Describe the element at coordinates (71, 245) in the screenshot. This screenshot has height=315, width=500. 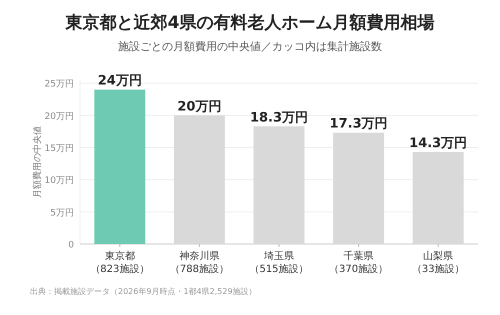
I see `y-tick-label: 0` at that location.